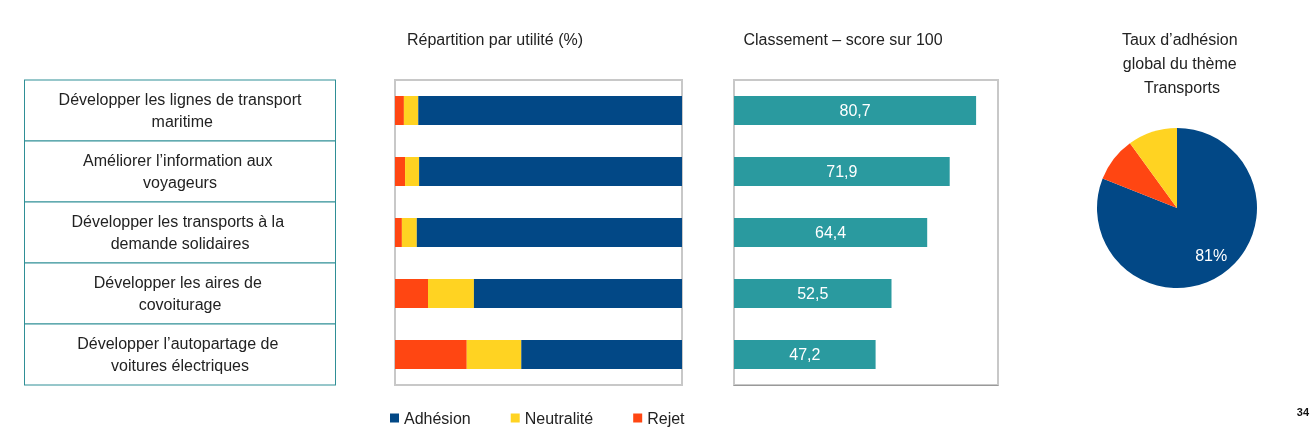 The width and height of the screenshot is (1315, 433). I want to click on data-label: 52,5, so click(813, 293).